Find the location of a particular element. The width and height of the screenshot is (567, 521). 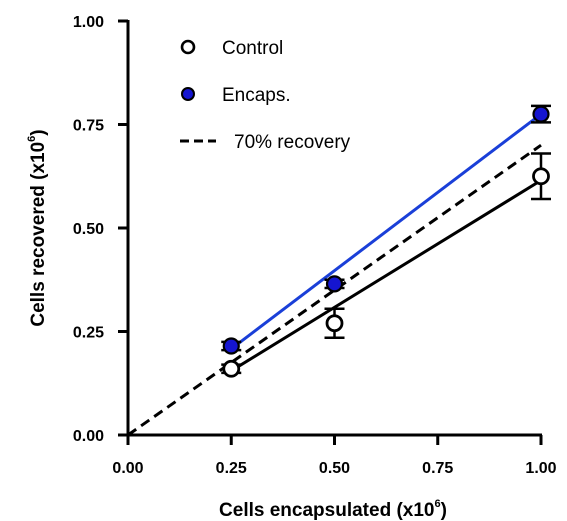

x-tick-label: 0.75 is located at coordinates (437, 468).